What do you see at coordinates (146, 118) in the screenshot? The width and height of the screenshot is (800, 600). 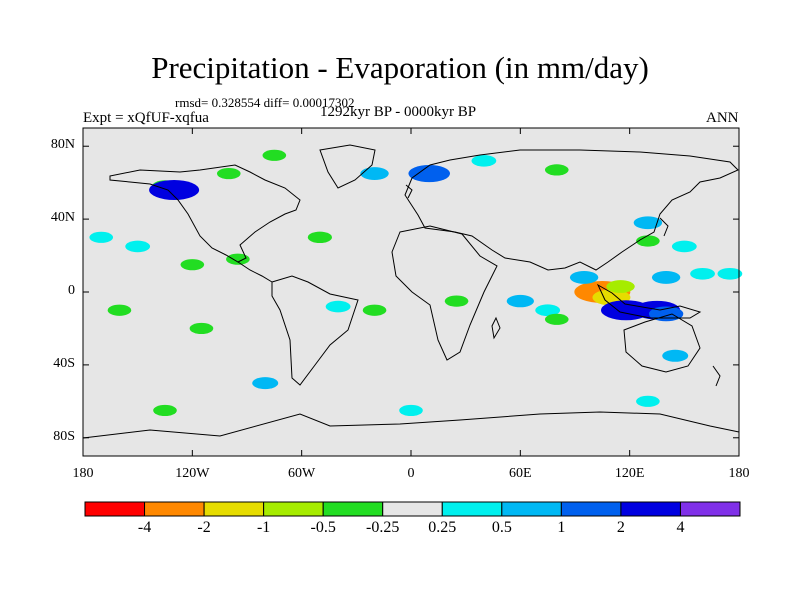 I see `experiment-label: Expt = xQfUF-xqfua` at bounding box center [146, 118].